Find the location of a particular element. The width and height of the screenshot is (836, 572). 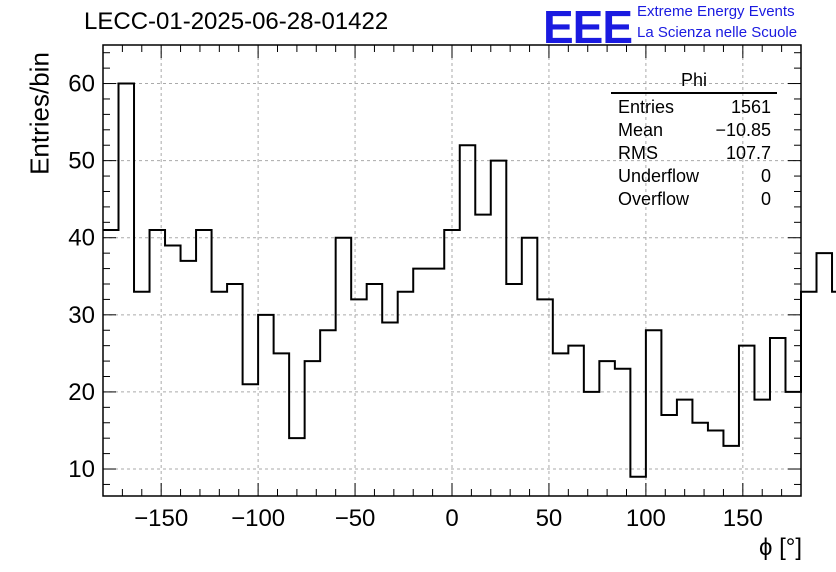

y-tick-label: 60 is located at coordinates (81, 84).